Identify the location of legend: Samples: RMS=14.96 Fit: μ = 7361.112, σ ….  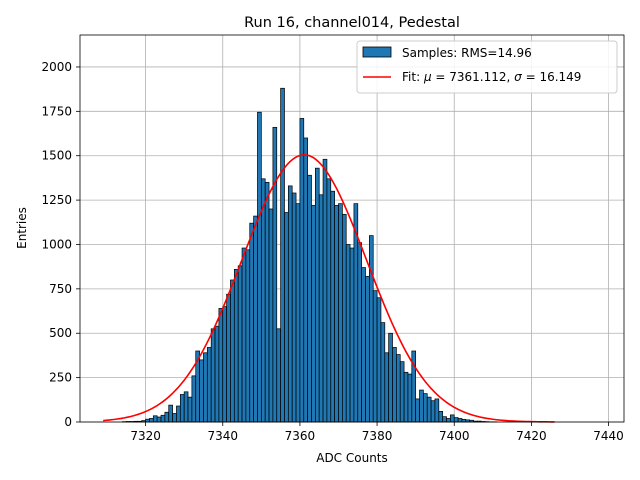
(487, 67).